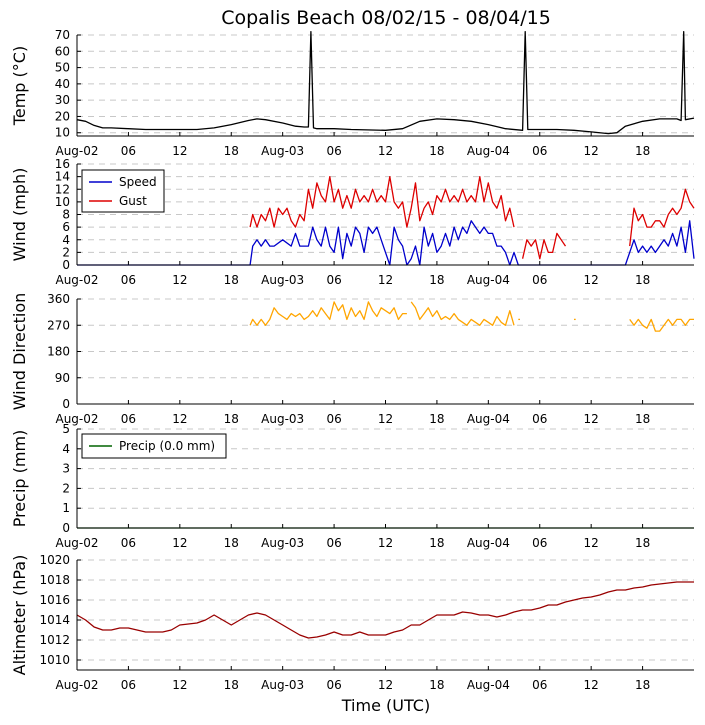 The width and height of the screenshot is (705, 725). What do you see at coordinates (54, 660) in the screenshot?
I see `y-tick-label: 1010` at bounding box center [54, 660].